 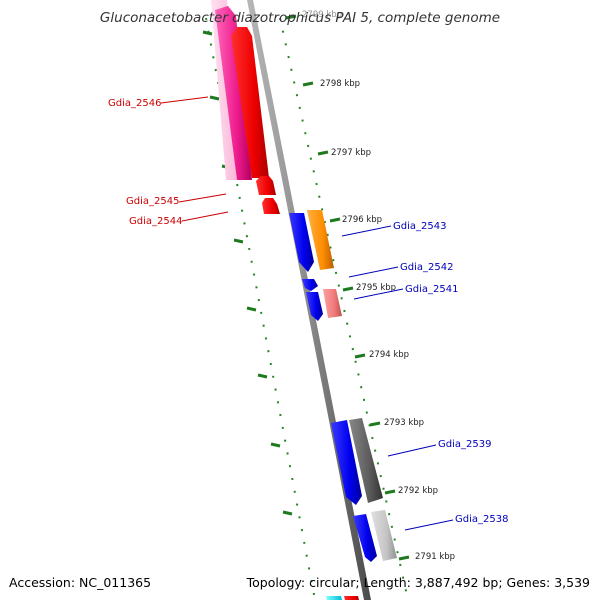 What do you see at coordinates (152, 201) in the screenshot?
I see `gene-label-gdia-2545: Gdia_2545` at bounding box center [152, 201].